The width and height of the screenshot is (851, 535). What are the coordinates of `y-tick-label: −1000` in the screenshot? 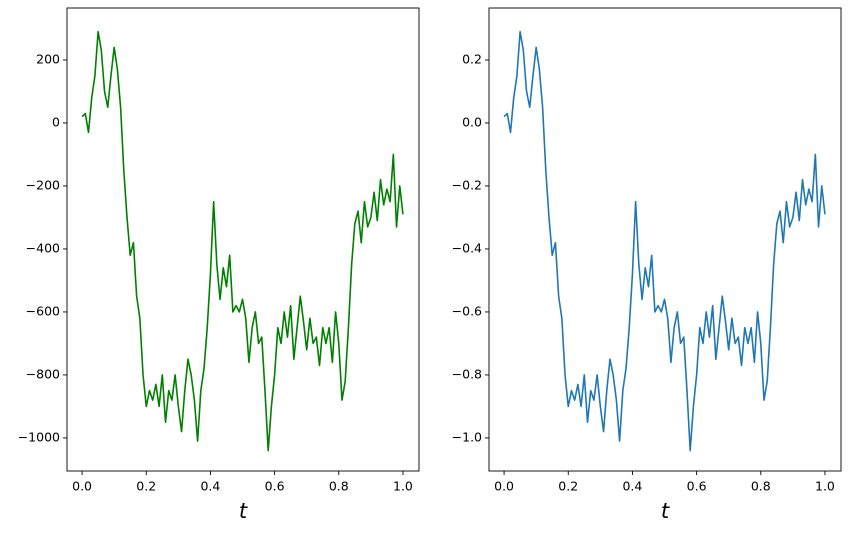 It's located at (39, 436).